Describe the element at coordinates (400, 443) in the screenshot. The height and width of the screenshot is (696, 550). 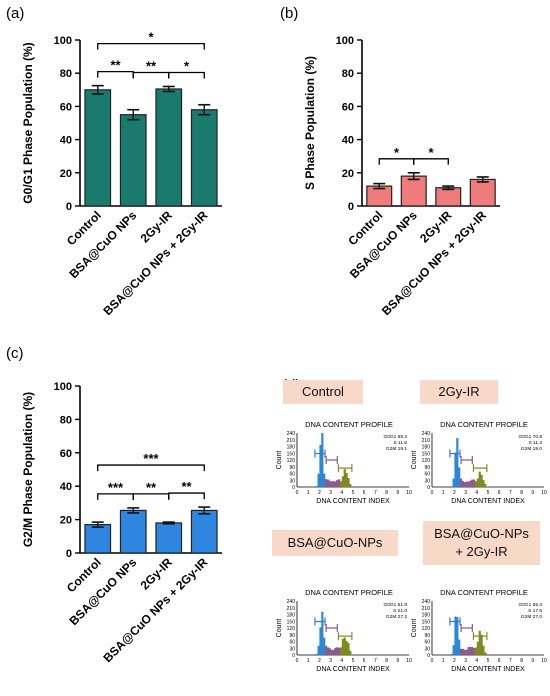
I see `hist-stat: S 11.6` at that location.